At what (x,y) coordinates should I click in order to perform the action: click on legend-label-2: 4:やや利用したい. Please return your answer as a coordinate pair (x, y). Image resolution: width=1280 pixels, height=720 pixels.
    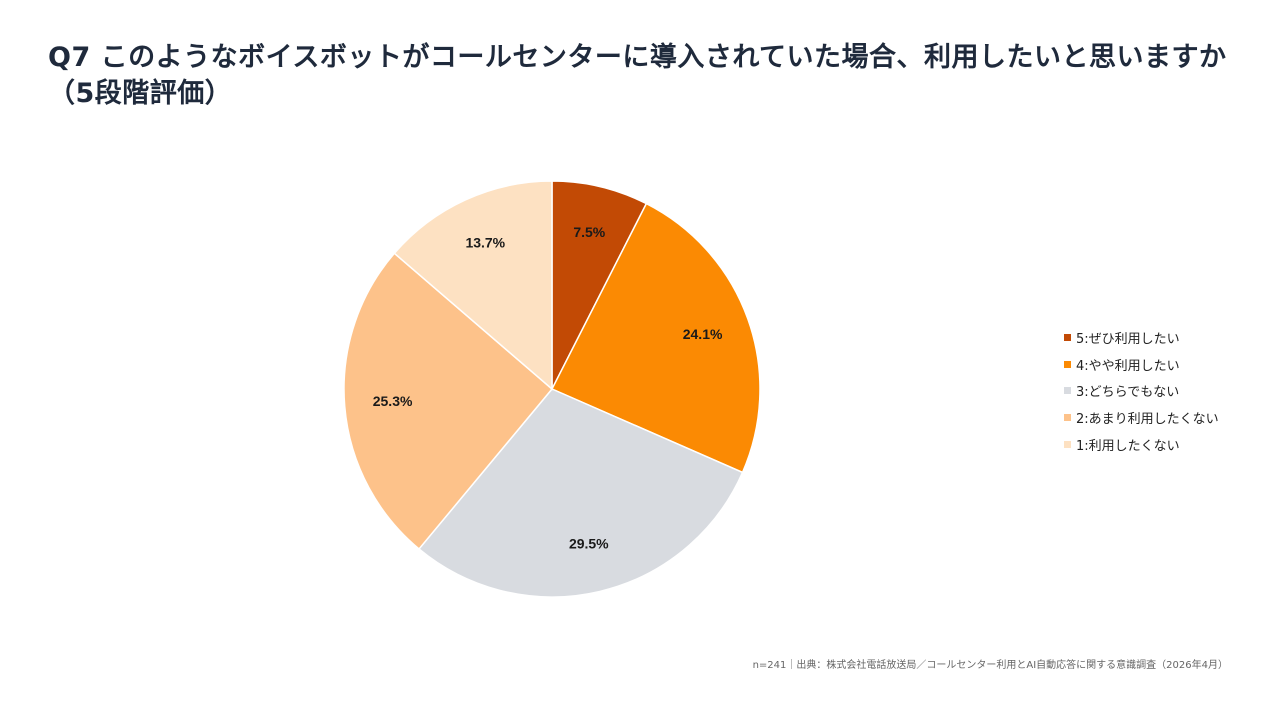
    Looking at the image, I should click on (1128, 366).